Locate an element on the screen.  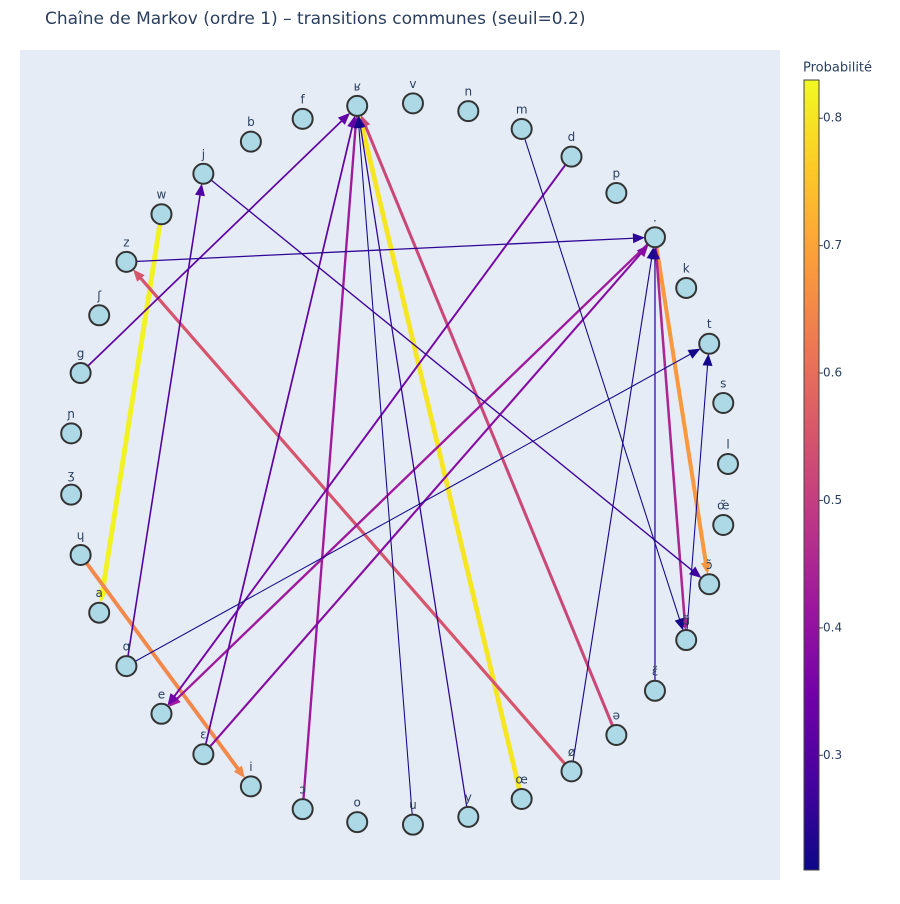
node-label: ʒ is located at coordinates (71, 475).